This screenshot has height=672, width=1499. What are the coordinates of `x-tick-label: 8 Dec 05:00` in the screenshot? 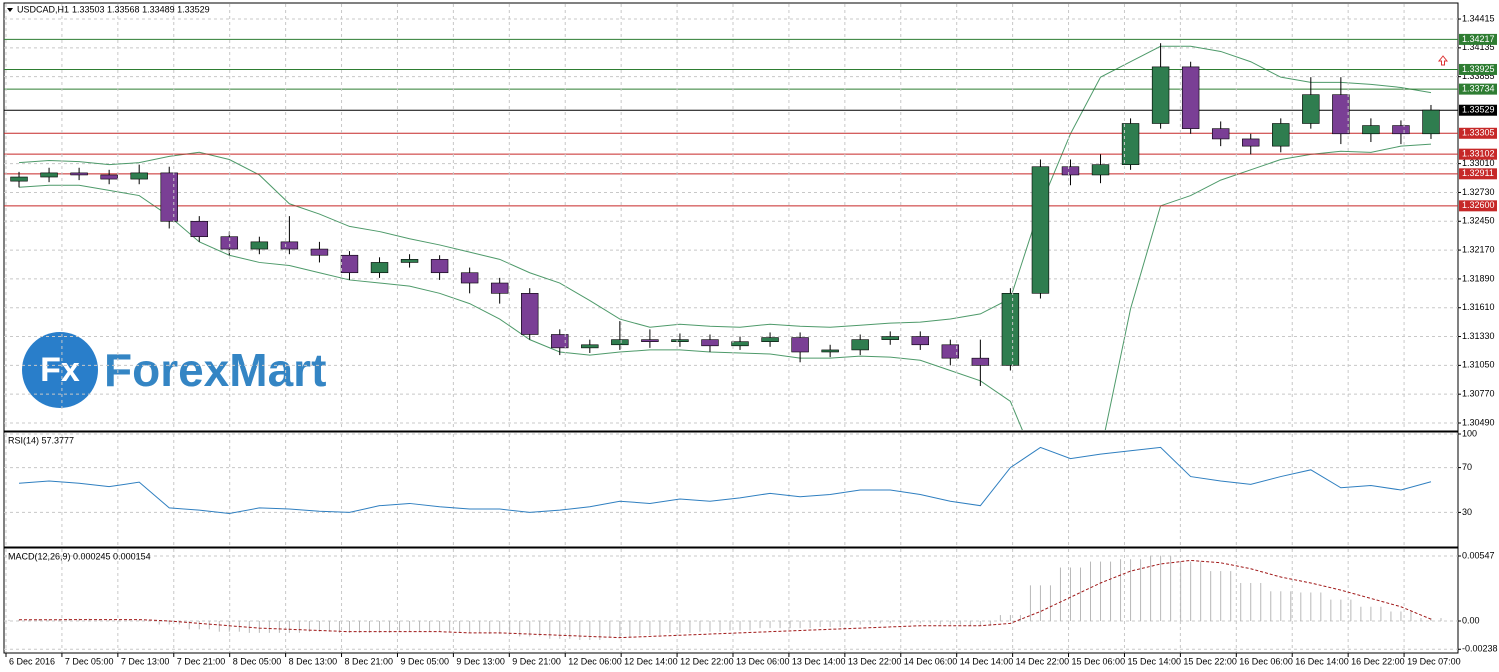 It's located at (257, 661).